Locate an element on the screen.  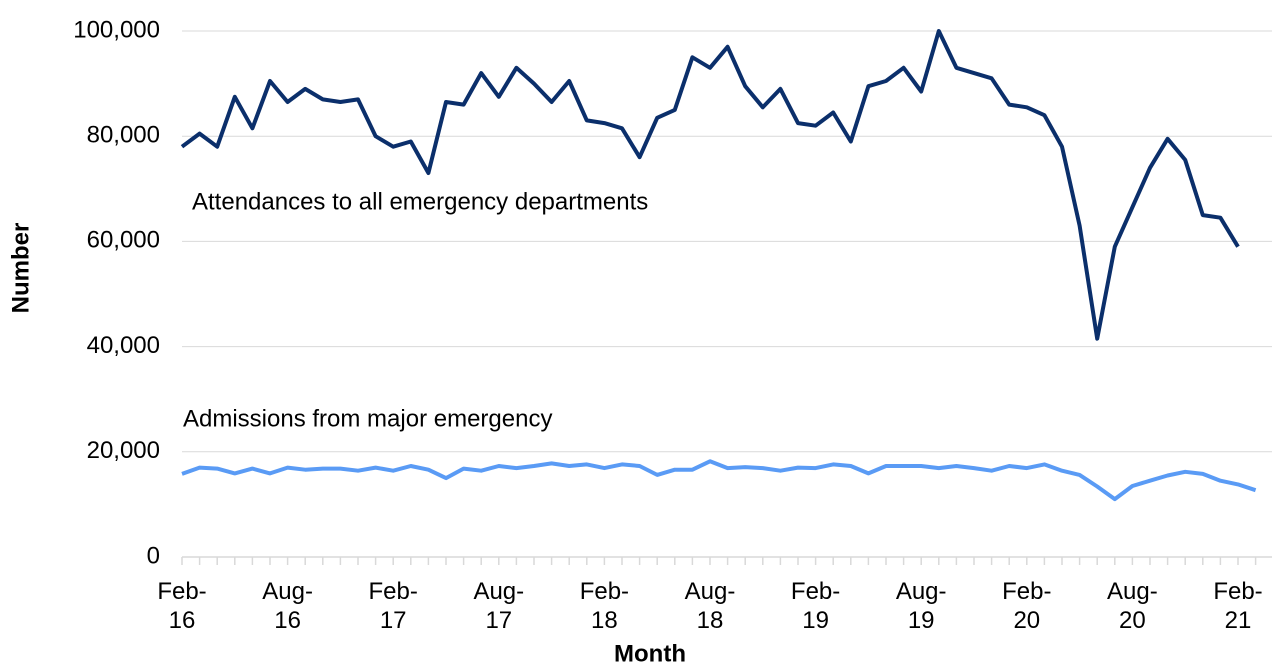
x-tick-label: Feb-20 is located at coordinates (1027, 606).